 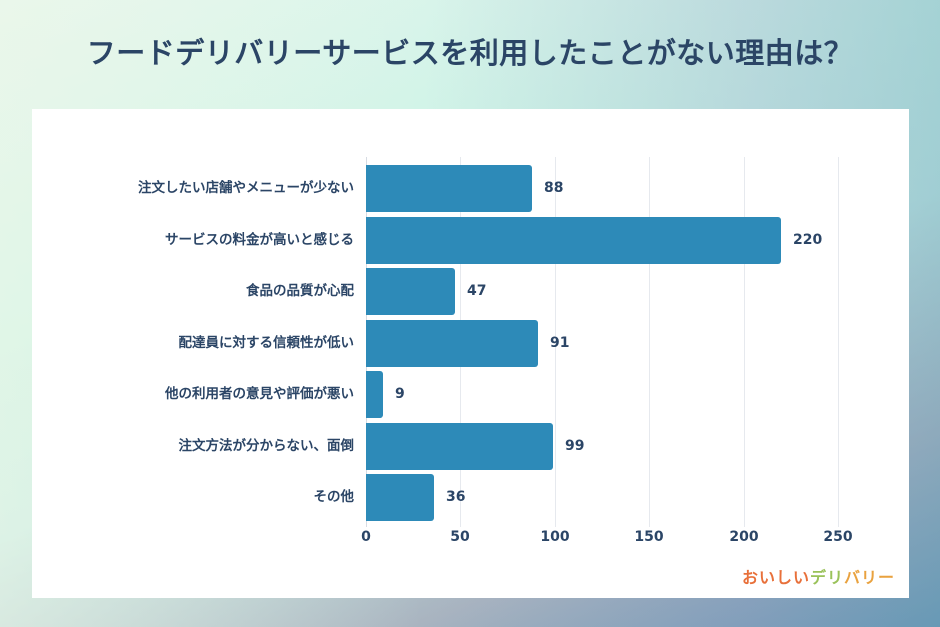 What do you see at coordinates (259, 239) in the screenshot?
I see `category-label: サービスの料金が高いと感じる` at bounding box center [259, 239].